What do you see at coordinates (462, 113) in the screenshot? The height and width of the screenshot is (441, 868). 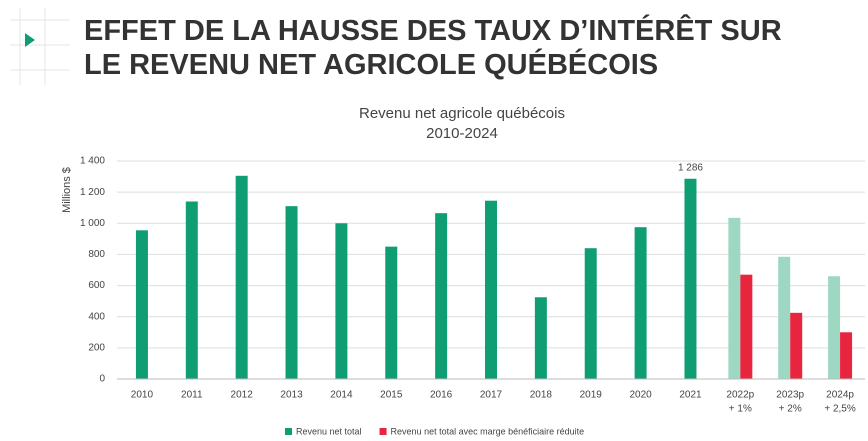 I see `chart-title: Revenu net agricole québécois` at bounding box center [462, 113].